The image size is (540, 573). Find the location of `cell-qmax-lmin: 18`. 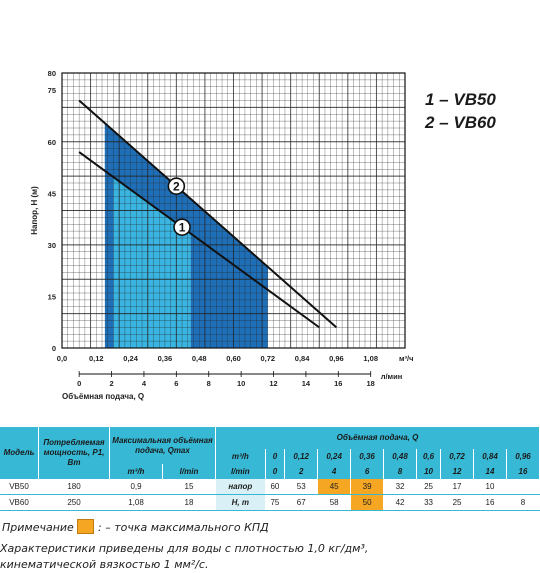

cell-qmax-lmin: 18 is located at coordinates (189, 502).